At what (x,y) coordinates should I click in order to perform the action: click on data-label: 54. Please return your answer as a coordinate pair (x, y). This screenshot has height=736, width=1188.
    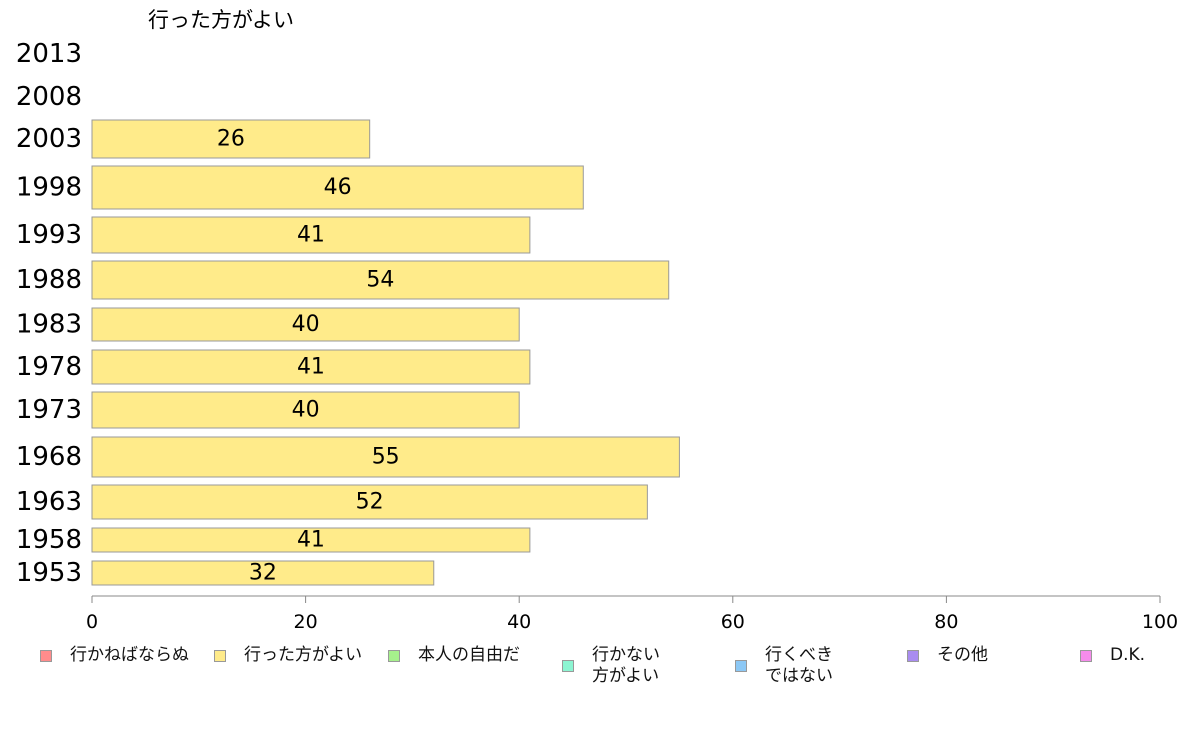
    Looking at the image, I should click on (380, 280).